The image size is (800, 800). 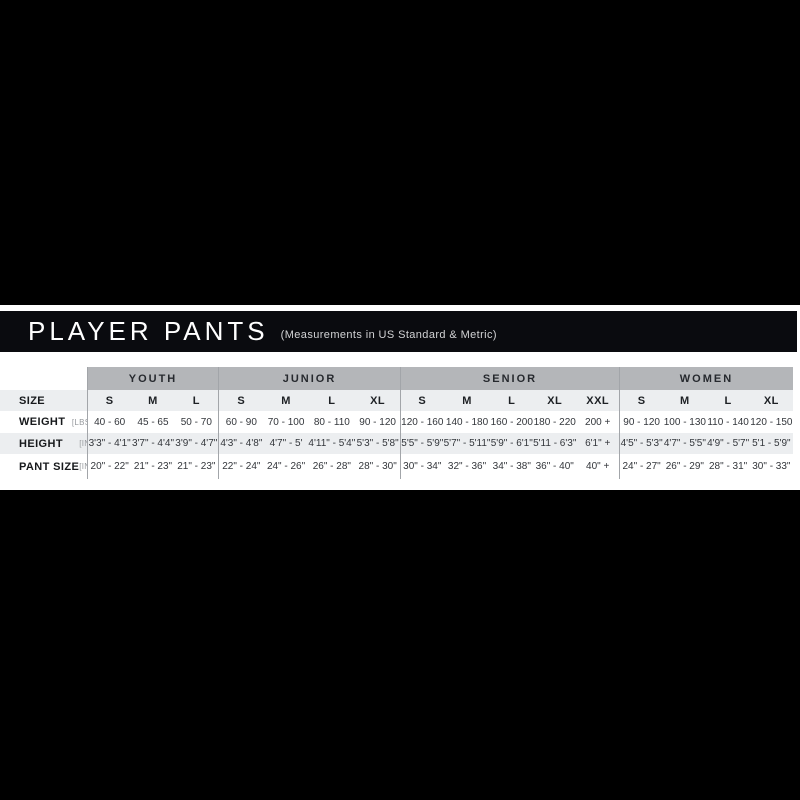 What do you see at coordinates (597, 466) in the screenshot?
I see `pant-size-cell: 40" +` at bounding box center [597, 466].